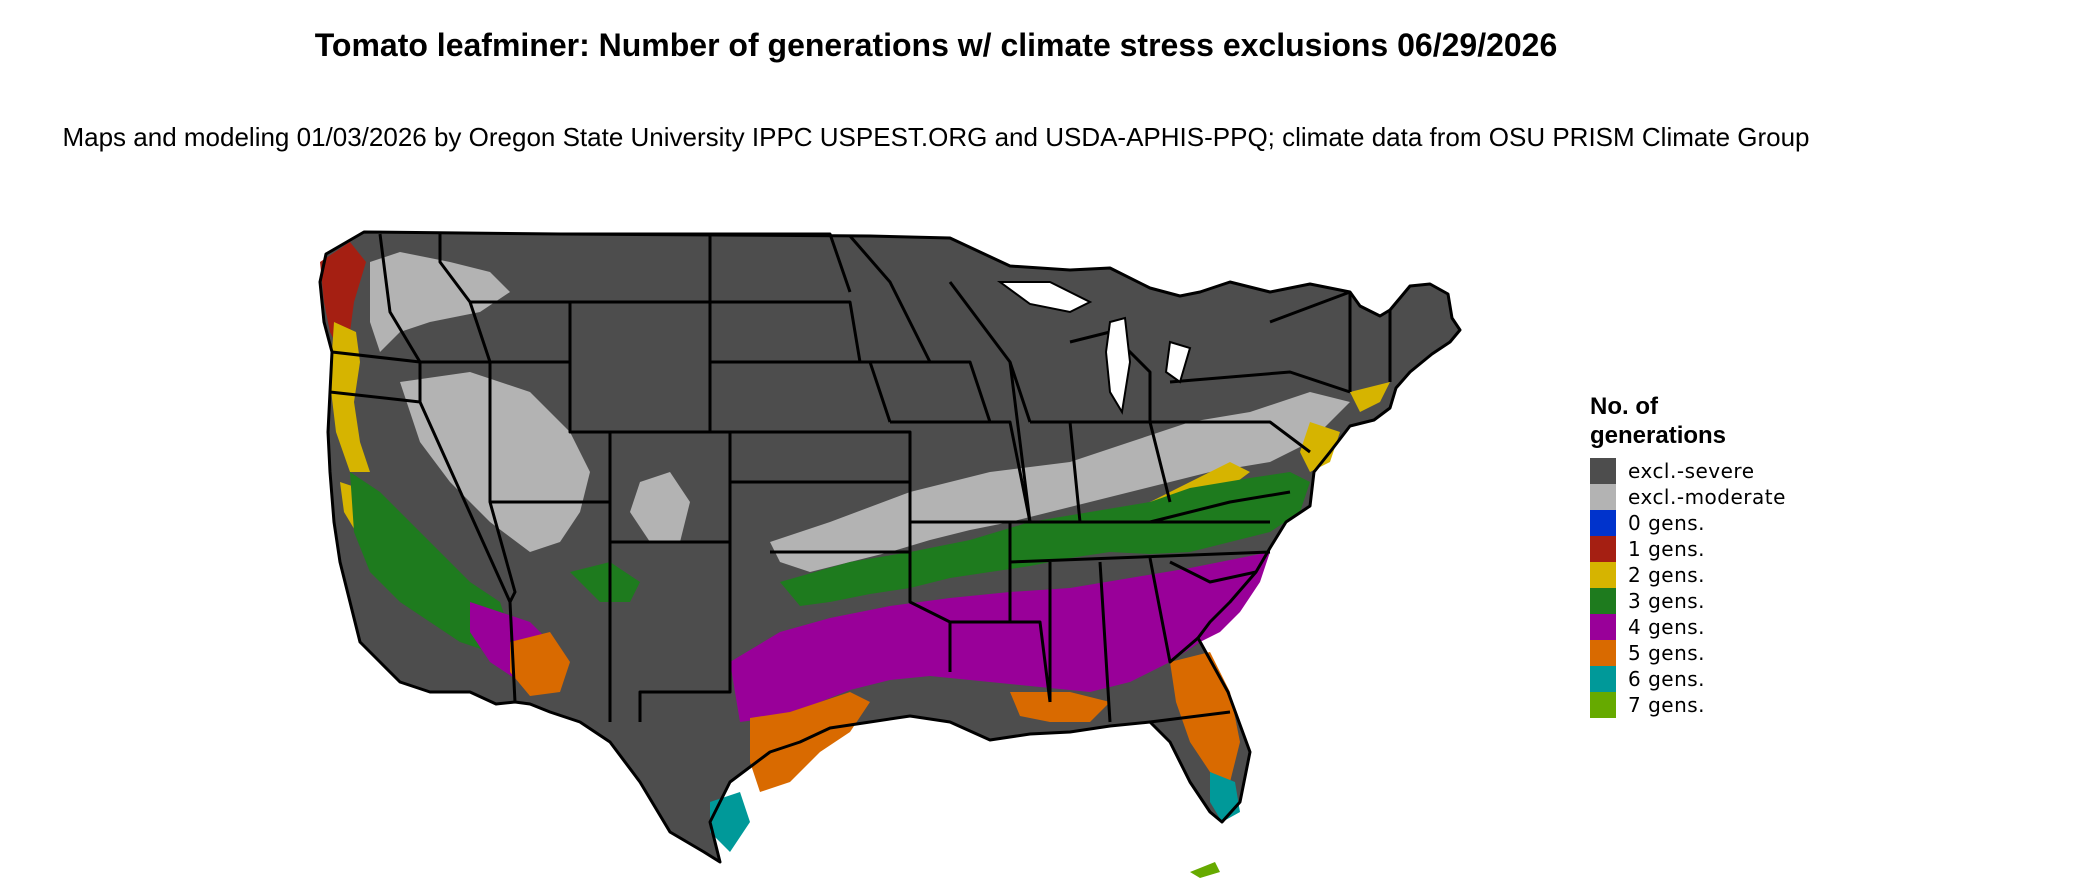 The width and height of the screenshot is (2100, 892). What do you see at coordinates (1740, 549) in the screenshot?
I see `legend-item: 1 gens.` at bounding box center [1740, 549].